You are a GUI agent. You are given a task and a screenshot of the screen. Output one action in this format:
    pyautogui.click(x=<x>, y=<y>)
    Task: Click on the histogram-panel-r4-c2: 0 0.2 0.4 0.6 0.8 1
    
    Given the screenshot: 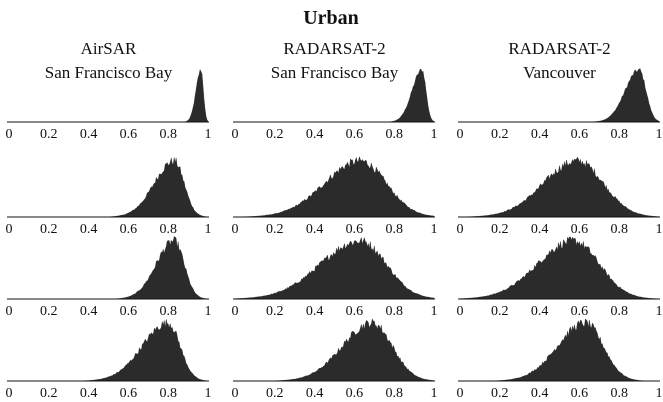 What is the action you would take?
    pyautogui.click(x=335, y=359)
    